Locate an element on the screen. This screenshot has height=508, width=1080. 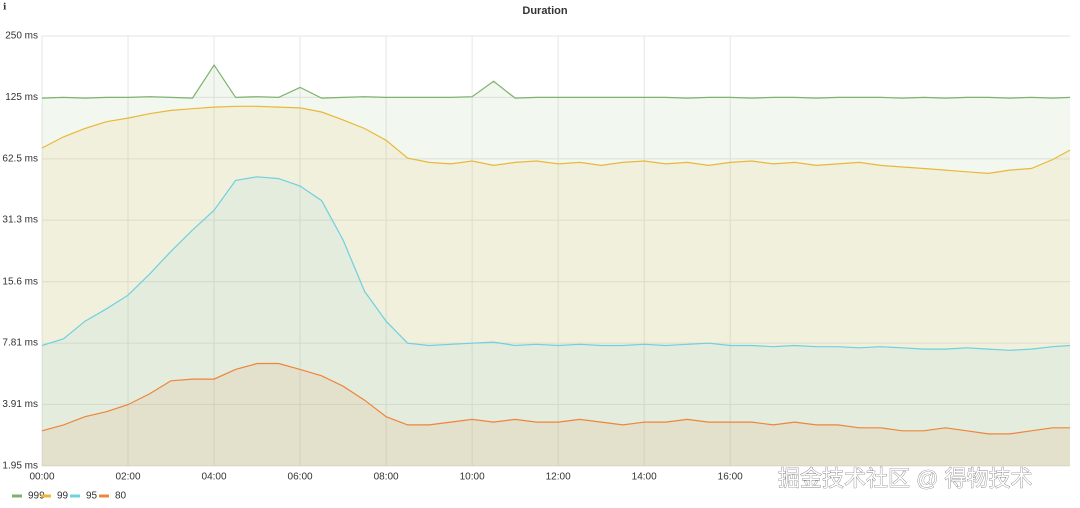
y-tick-label: 3.91 ms is located at coordinates (20, 404).